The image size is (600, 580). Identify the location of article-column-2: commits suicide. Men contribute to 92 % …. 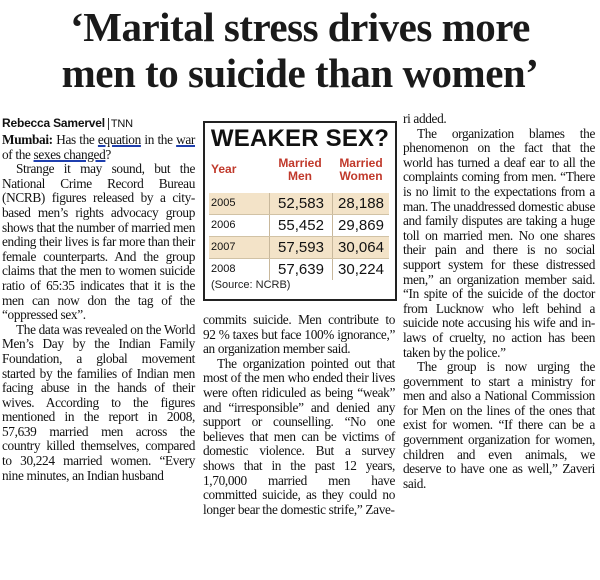
(299, 414).